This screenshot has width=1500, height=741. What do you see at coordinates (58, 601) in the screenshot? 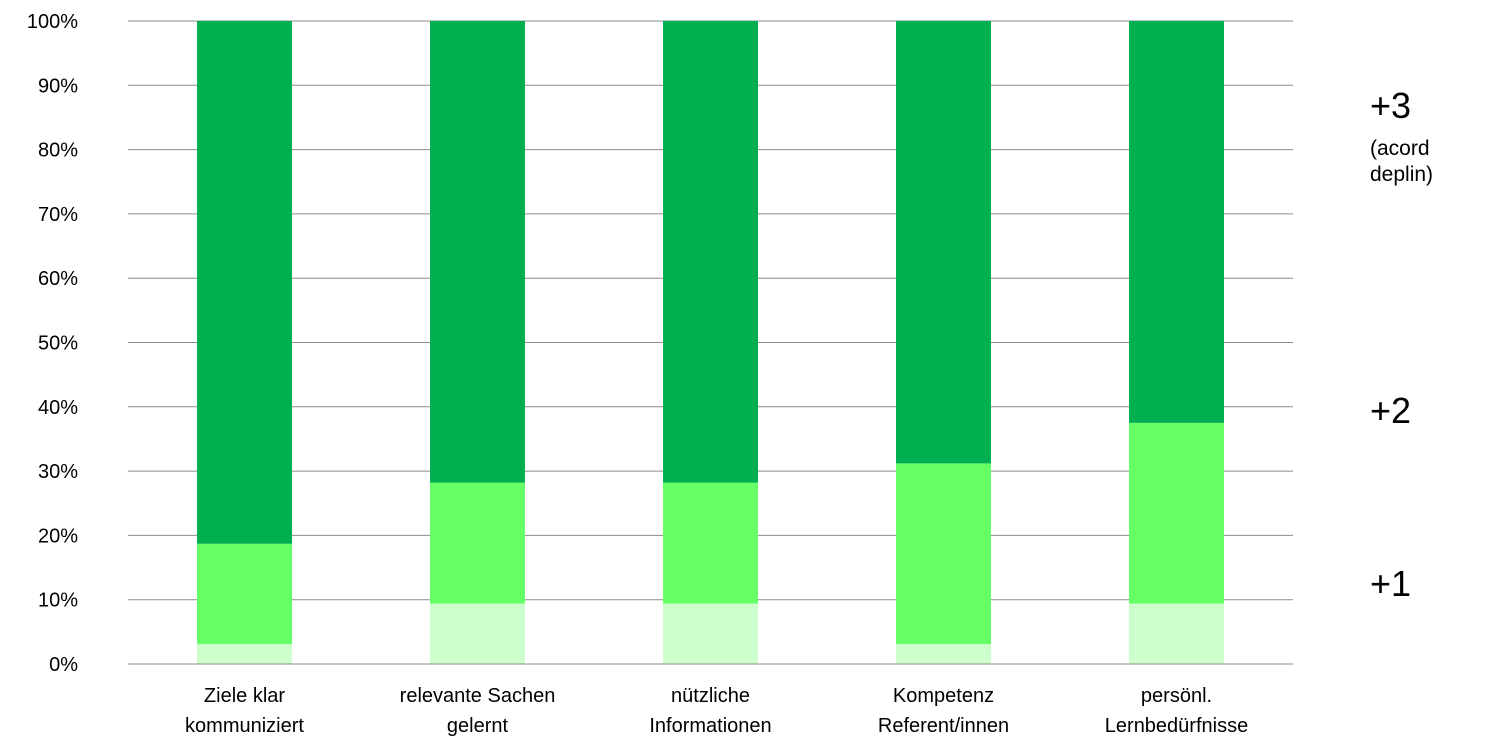
I see `y-tick-label: 10%` at bounding box center [58, 601].